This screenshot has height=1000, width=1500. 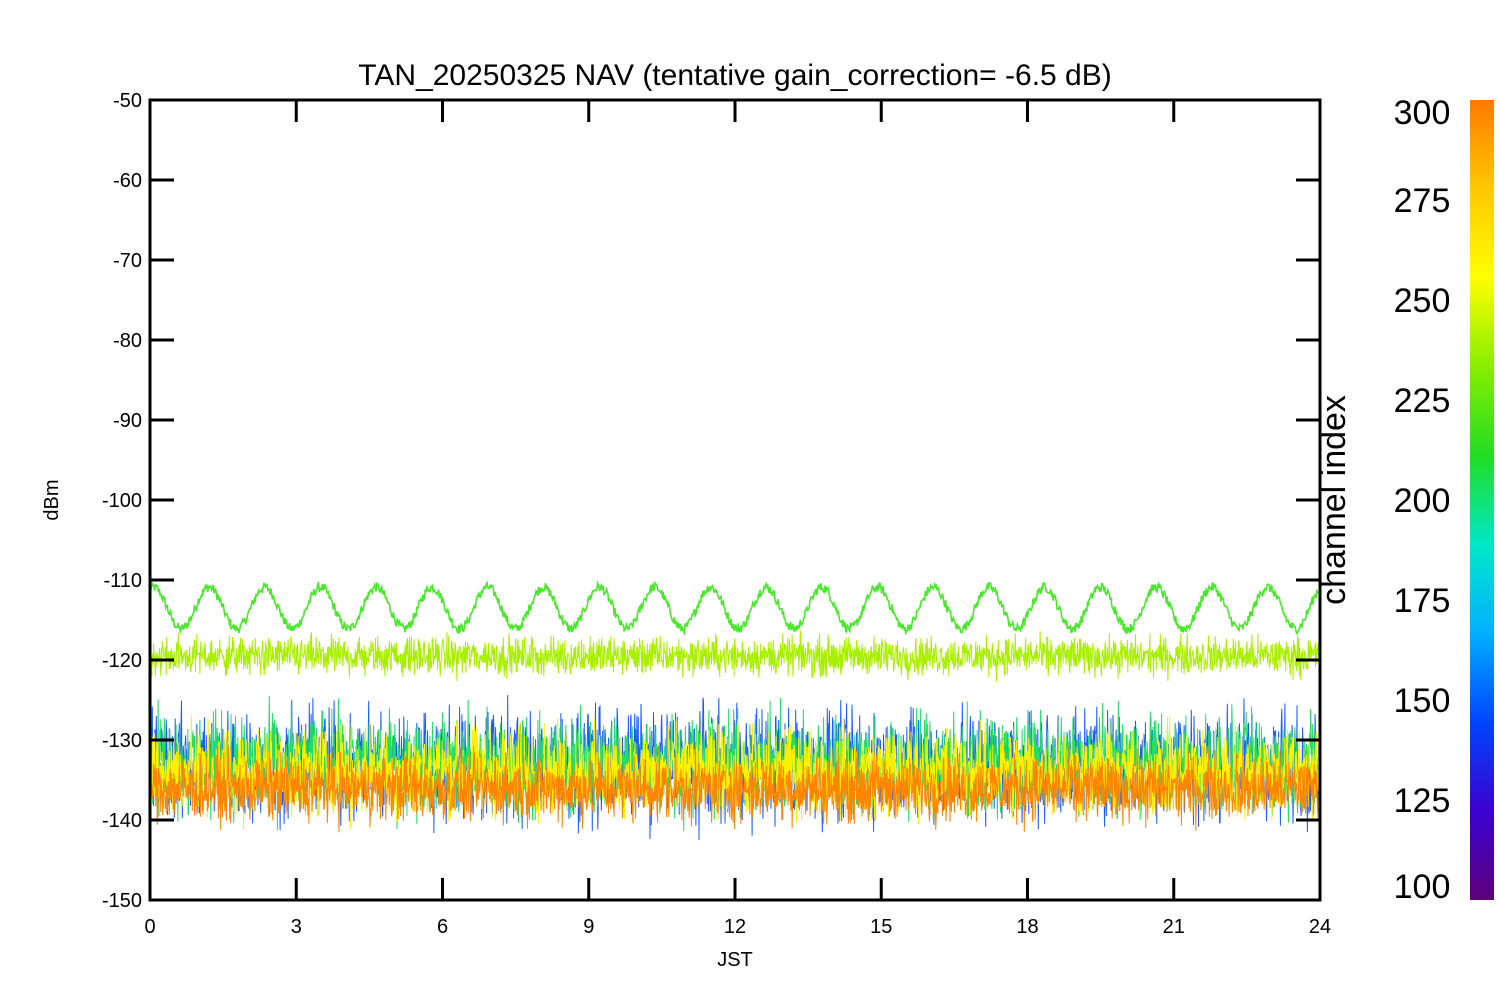 What do you see at coordinates (1422, 887) in the screenshot?
I see `colorbar-tick-label: 100` at bounding box center [1422, 887].